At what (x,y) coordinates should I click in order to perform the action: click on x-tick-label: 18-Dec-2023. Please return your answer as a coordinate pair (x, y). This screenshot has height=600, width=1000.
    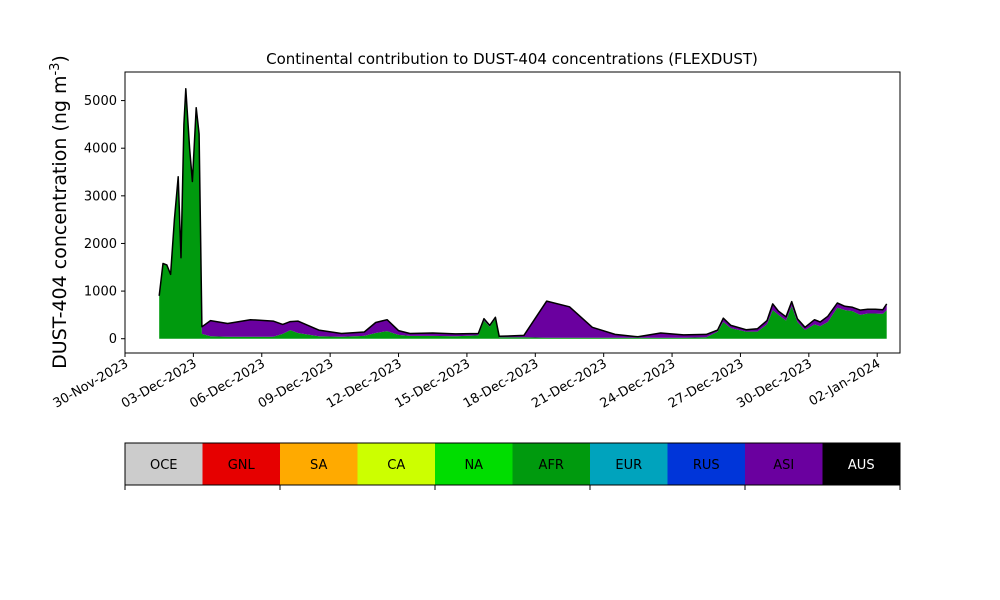
    Looking at the image, I should click on (501, 383).